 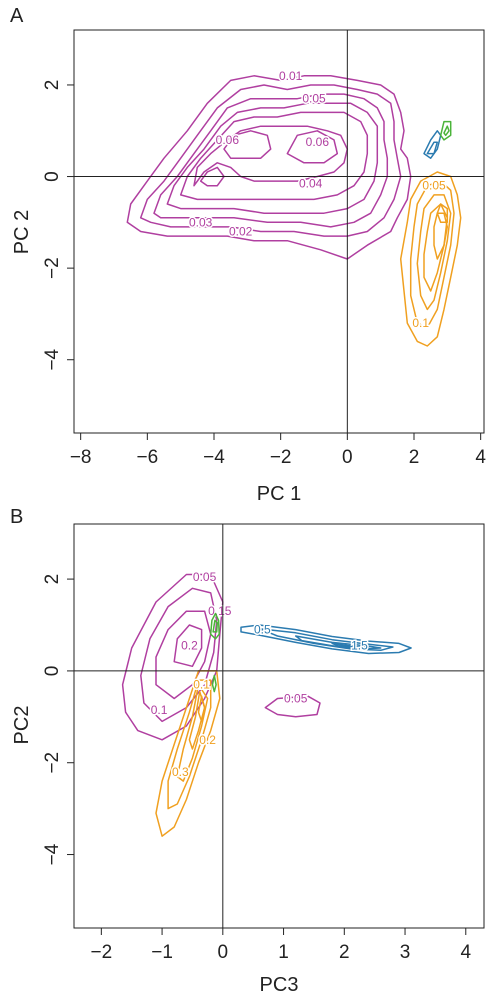 I want to click on panel-a-x-tick-label: −2, so click(x=281, y=457).